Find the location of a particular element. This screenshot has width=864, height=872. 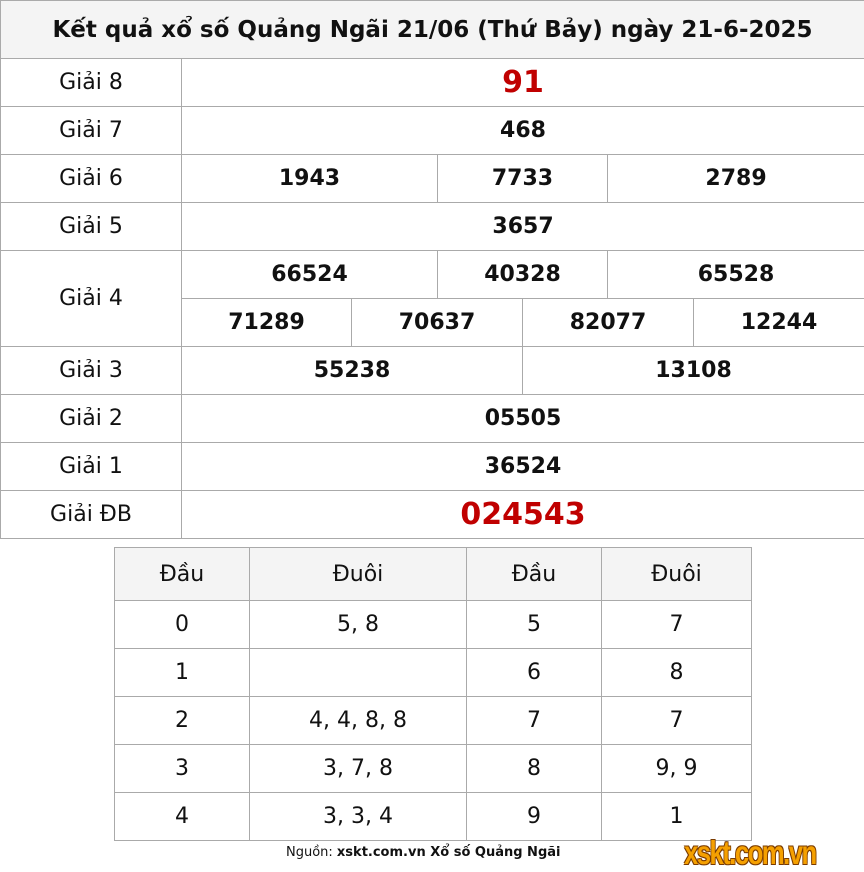

loto-cell: 1 is located at coordinates (182, 673).